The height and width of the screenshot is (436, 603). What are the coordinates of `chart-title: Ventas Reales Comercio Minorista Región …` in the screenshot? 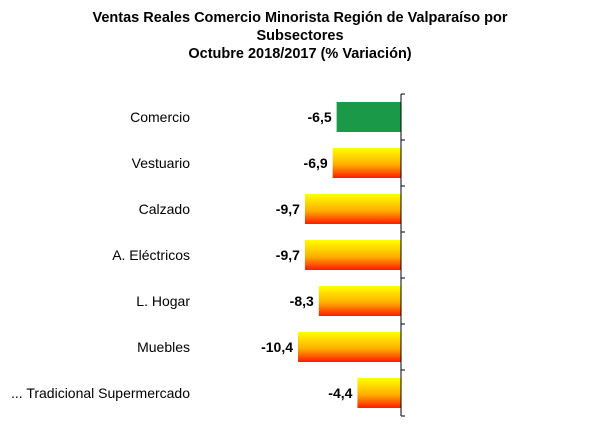 It's located at (300, 36).